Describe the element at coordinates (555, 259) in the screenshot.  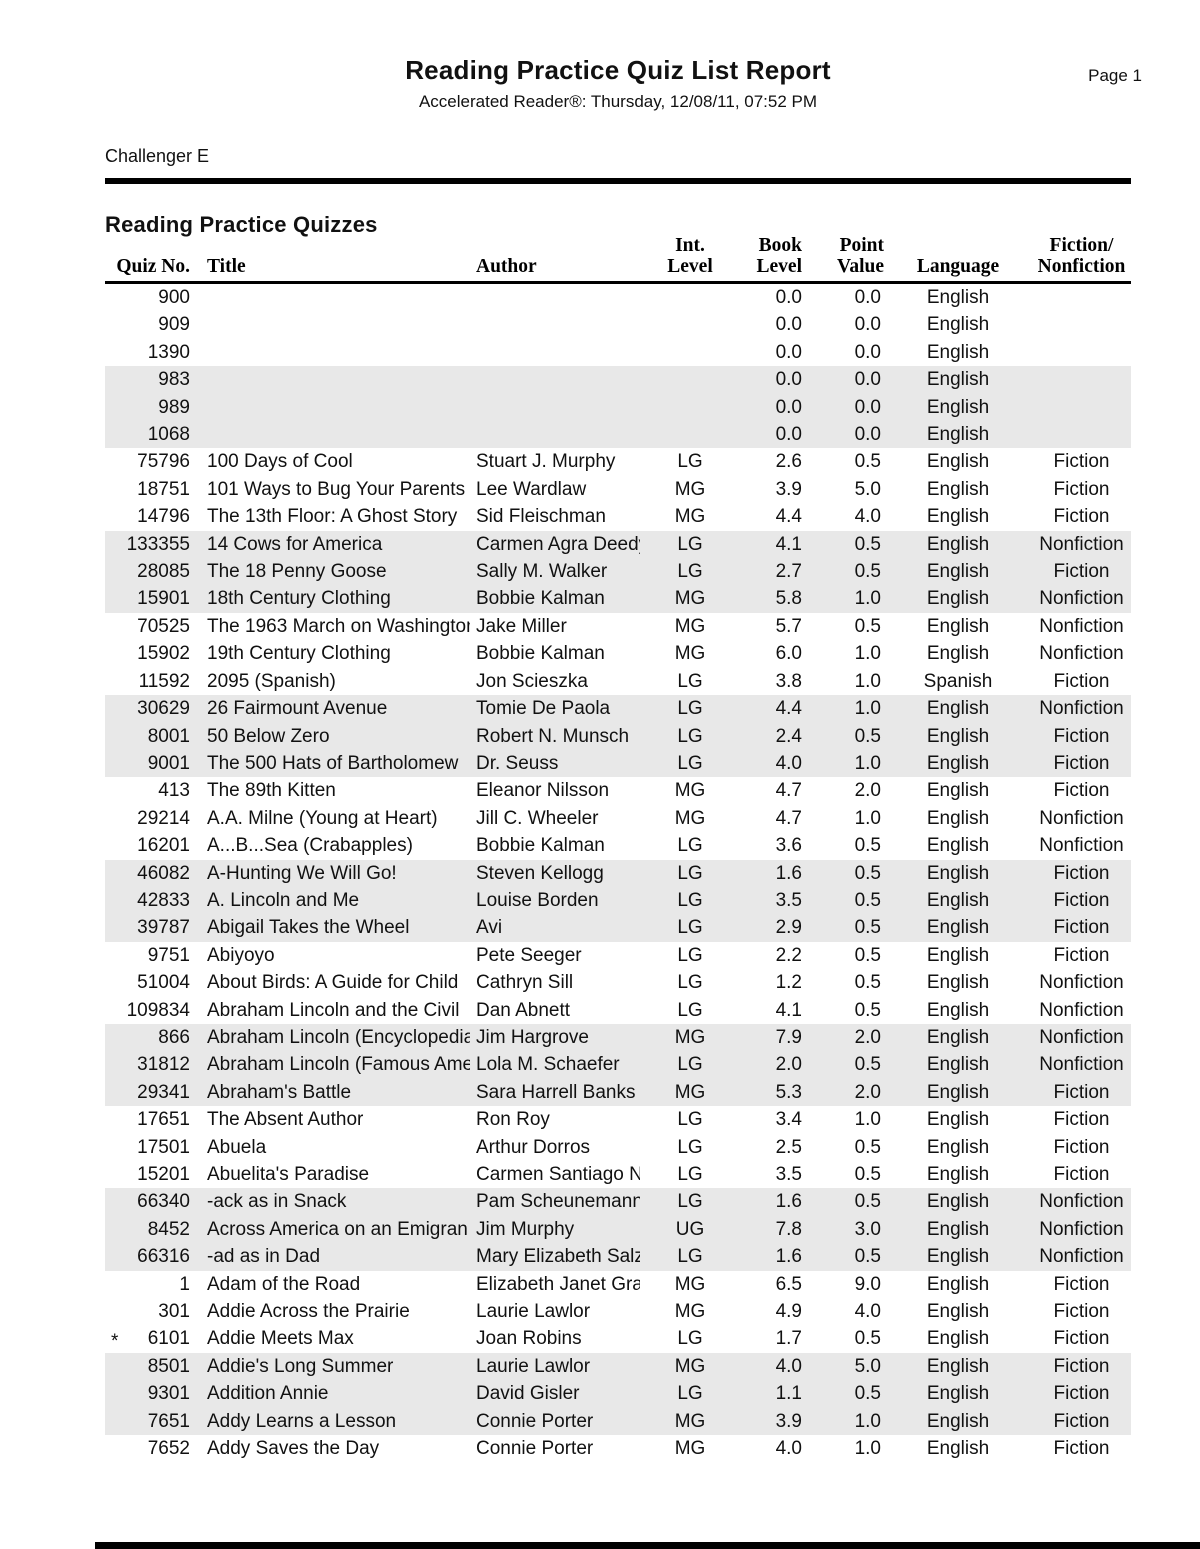
I see `column-header-author: Author` at that location.